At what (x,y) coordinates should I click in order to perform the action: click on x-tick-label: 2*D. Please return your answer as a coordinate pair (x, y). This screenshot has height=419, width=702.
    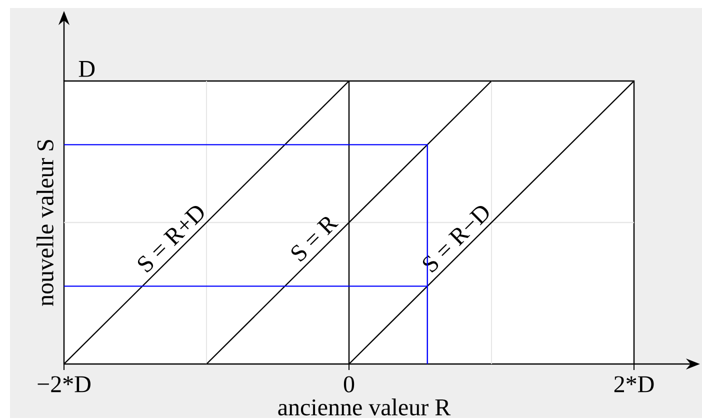
    Looking at the image, I should click on (634, 384).